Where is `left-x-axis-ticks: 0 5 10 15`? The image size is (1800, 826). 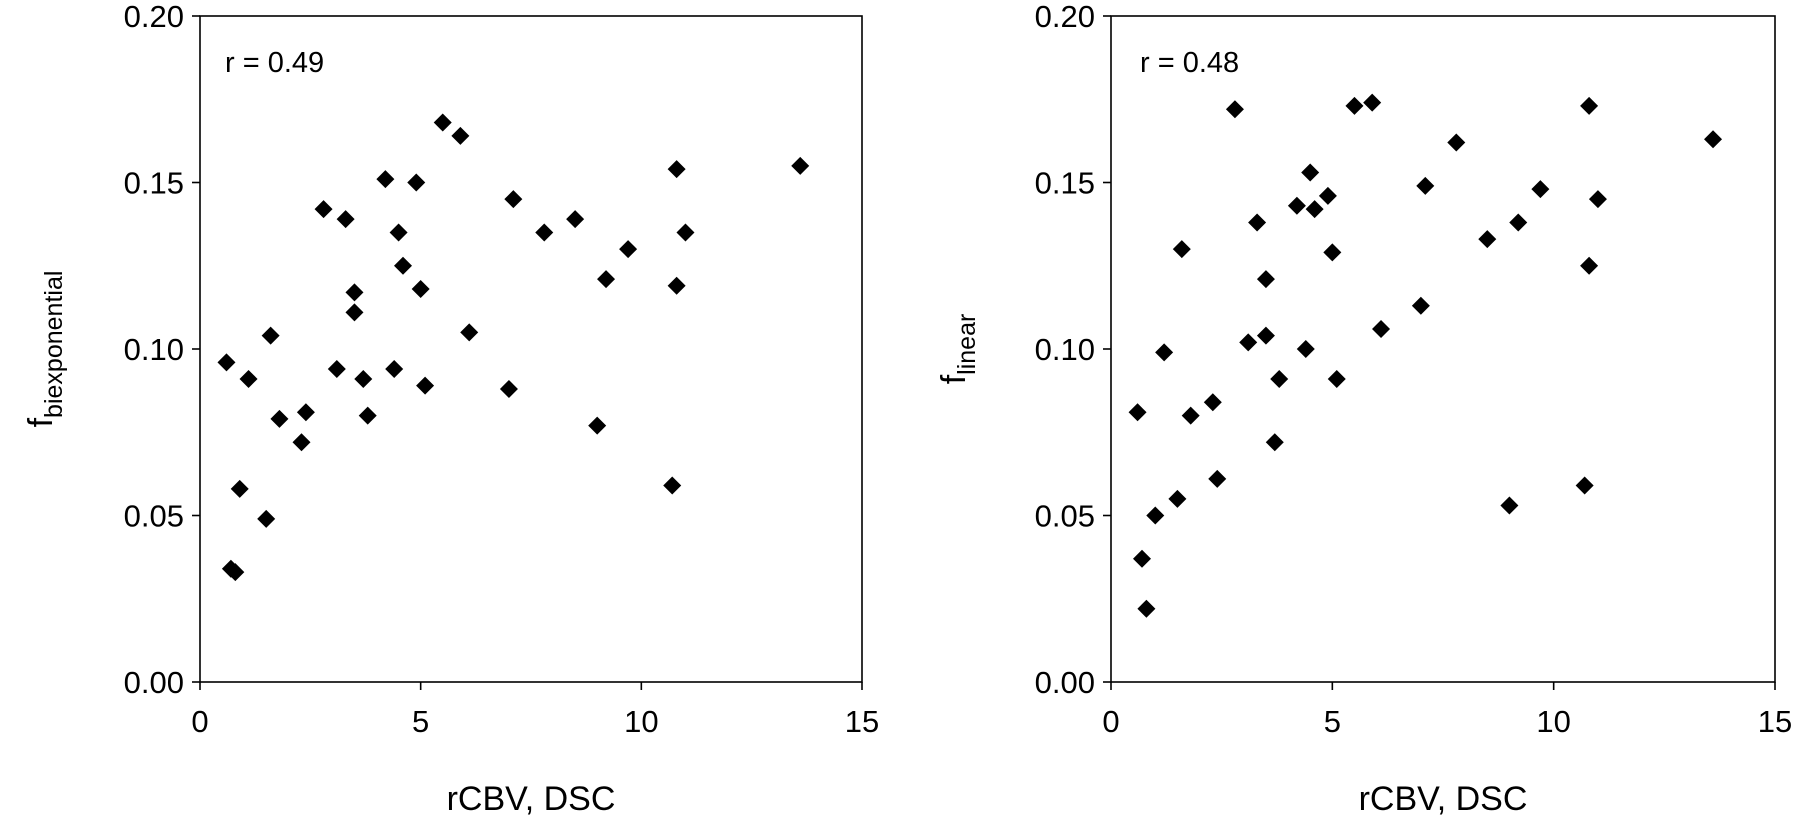 left-x-axis-ticks: 0 5 10 15 is located at coordinates (535, 710).